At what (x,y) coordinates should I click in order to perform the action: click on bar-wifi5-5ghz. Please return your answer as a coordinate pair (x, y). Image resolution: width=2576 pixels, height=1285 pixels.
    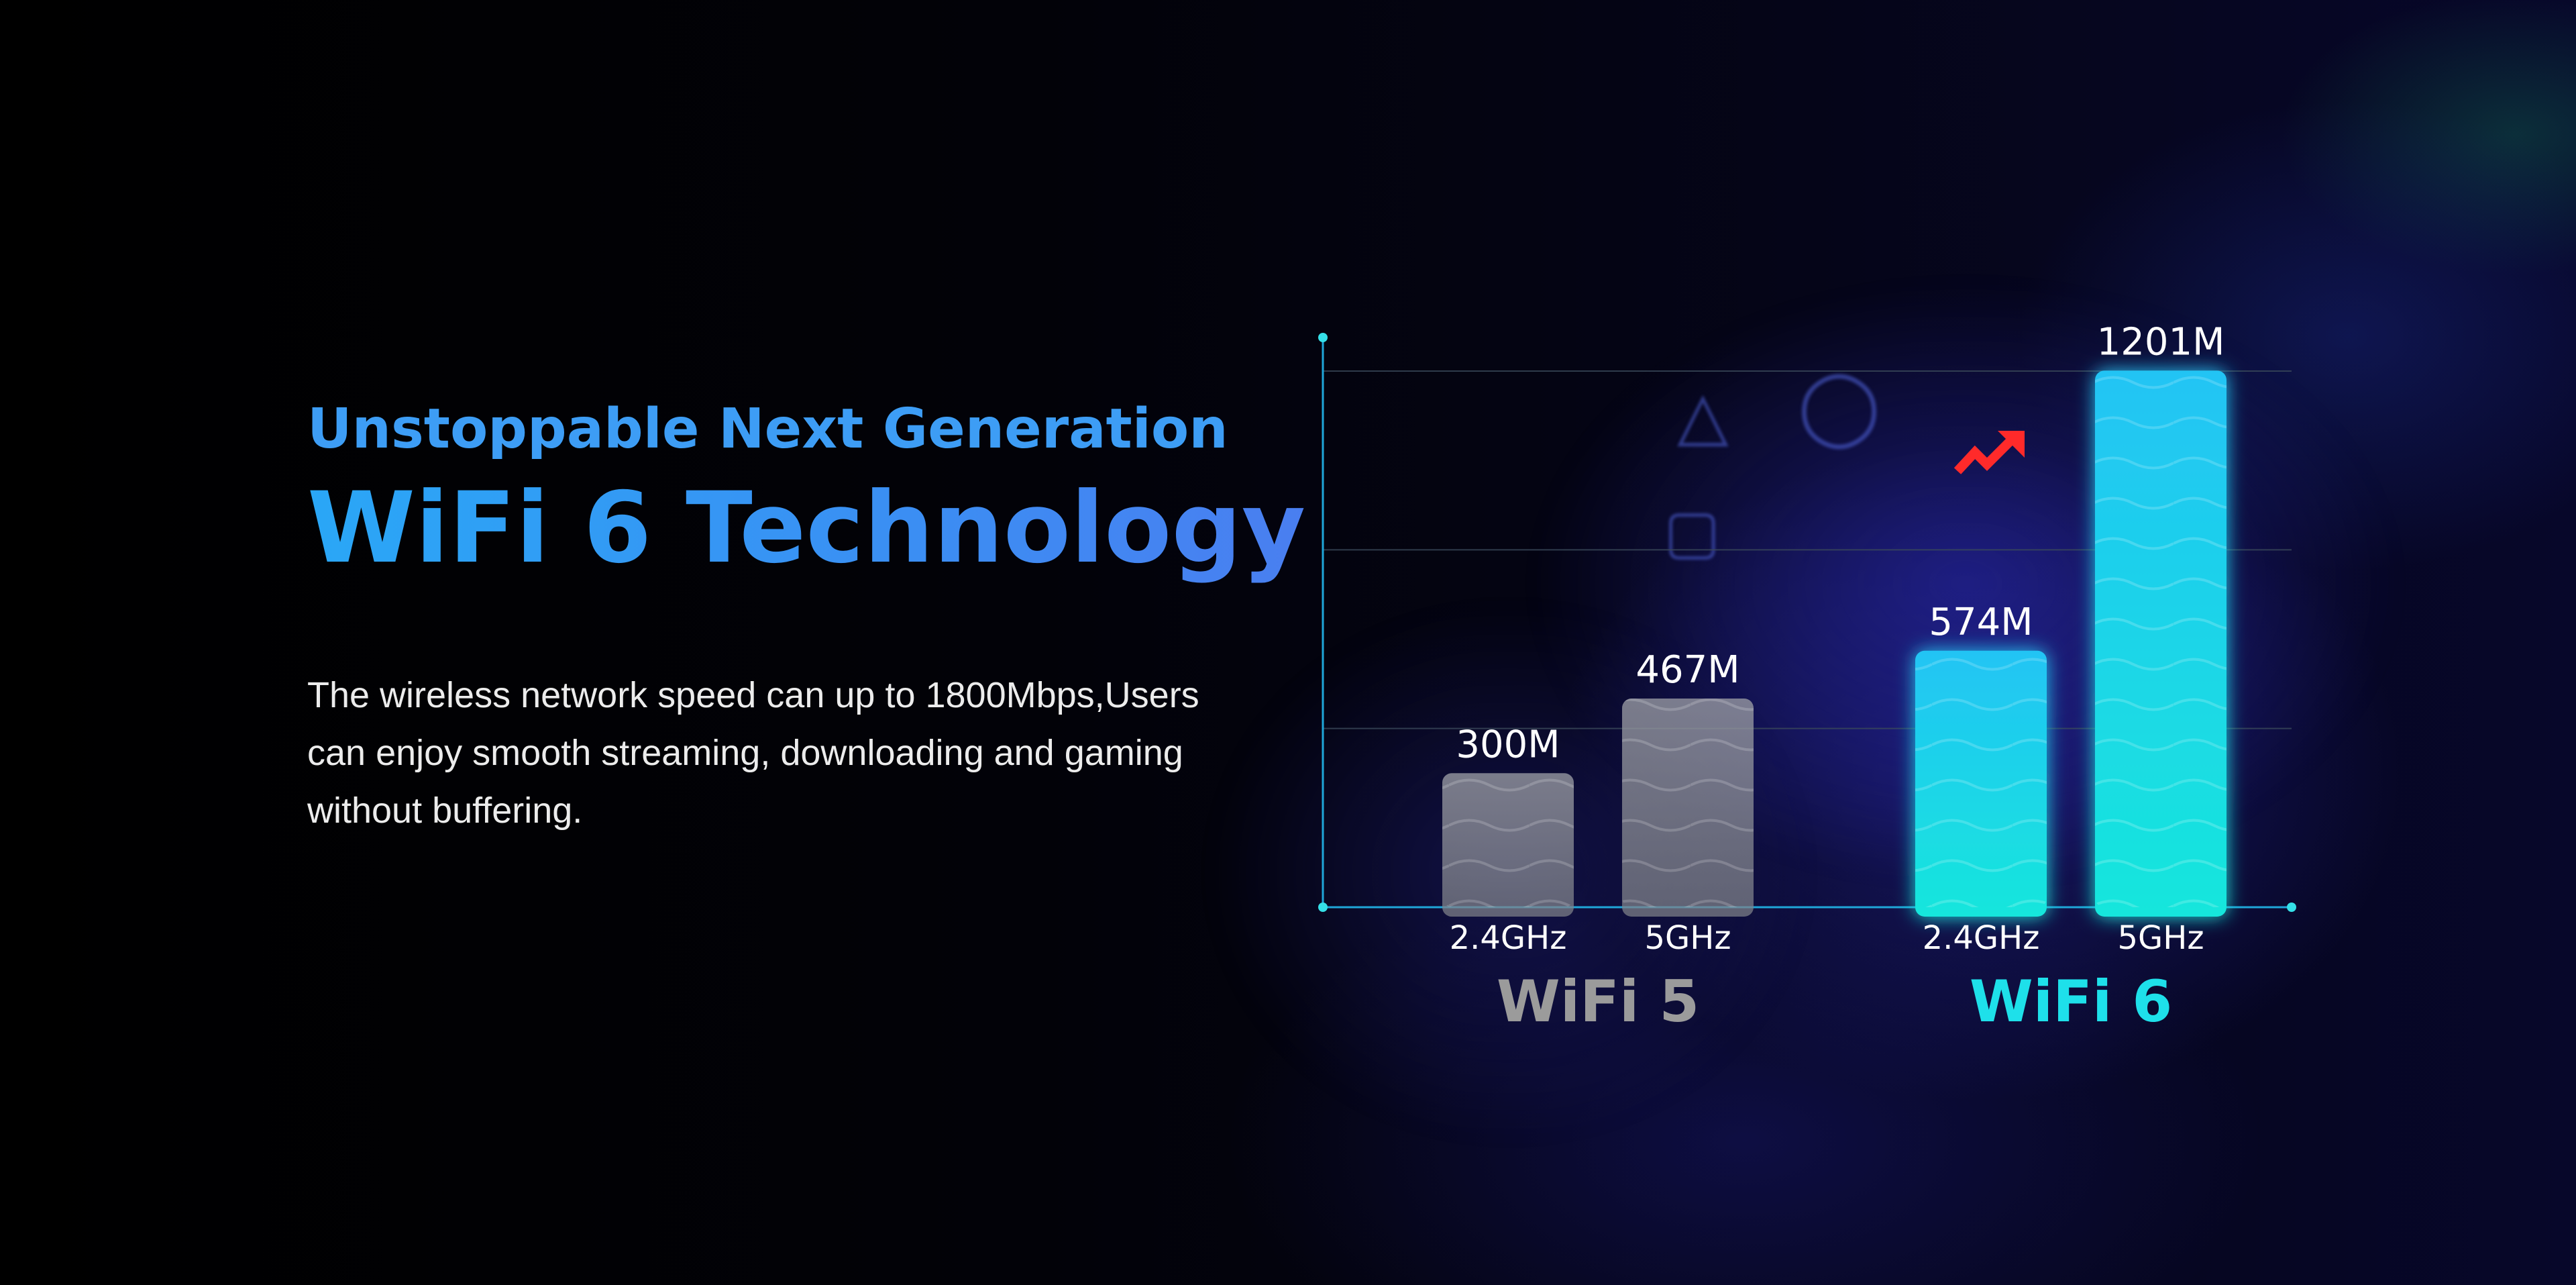
    Looking at the image, I should click on (1688, 808).